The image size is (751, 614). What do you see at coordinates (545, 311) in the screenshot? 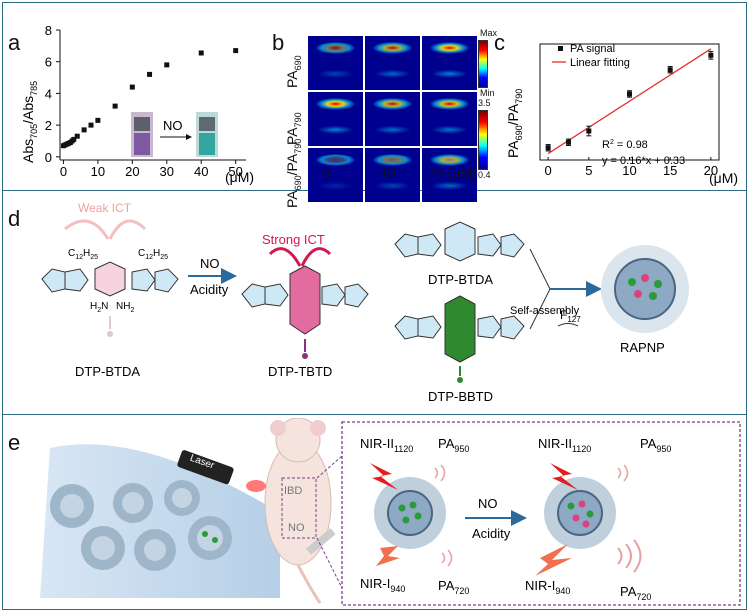
I see `self-assembly-label: Self-assembly` at bounding box center [545, 311].